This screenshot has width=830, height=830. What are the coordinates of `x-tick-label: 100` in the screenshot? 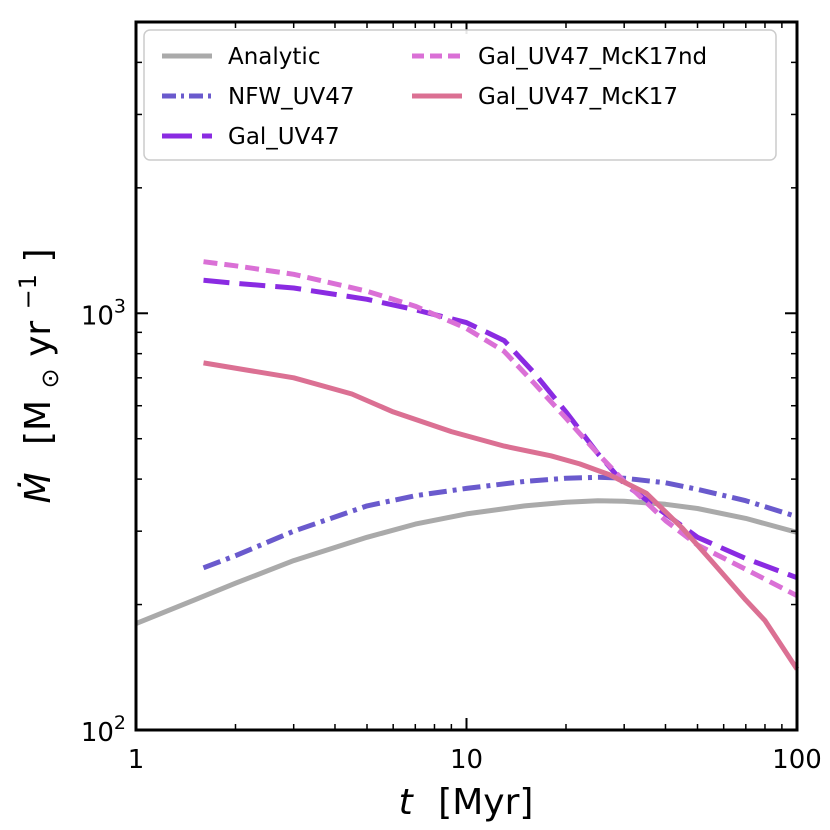 It's located at (797, 760).